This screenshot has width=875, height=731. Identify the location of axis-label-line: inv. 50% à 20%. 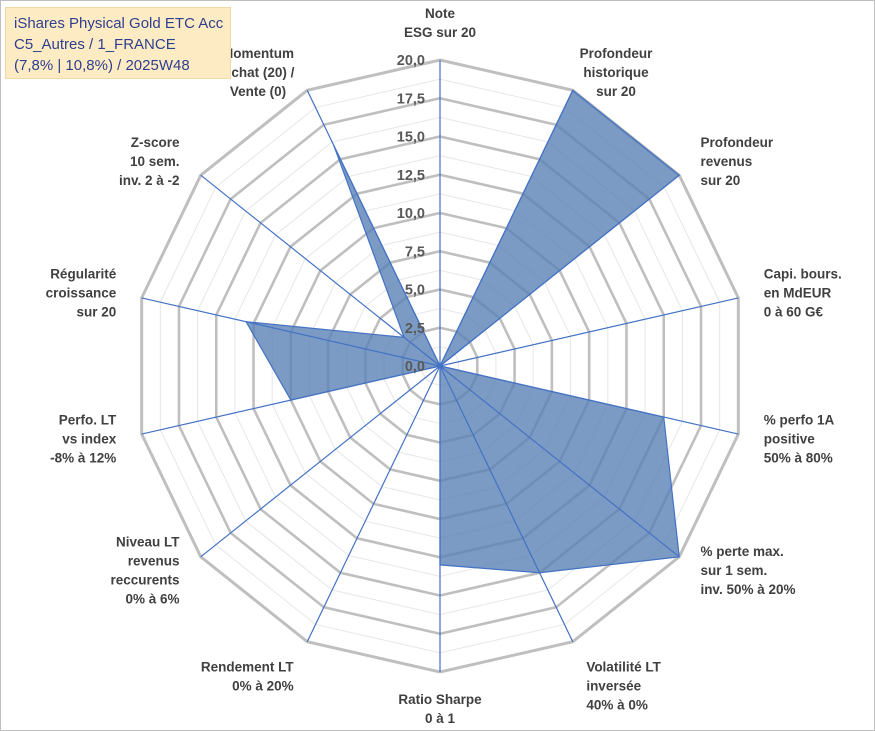
(747, 589).